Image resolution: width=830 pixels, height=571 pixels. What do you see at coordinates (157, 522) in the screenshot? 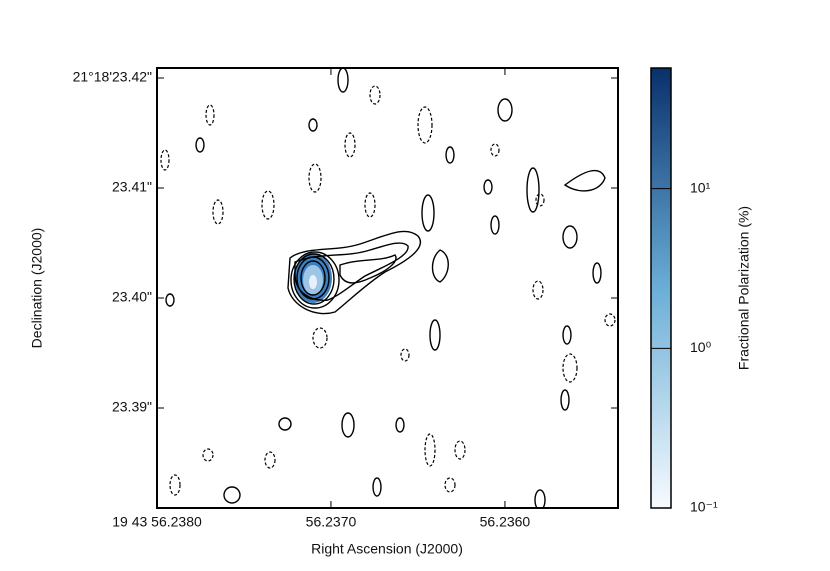
I see `x-tick-label: 19 43 56.2380` at bounding box center [157, 522].